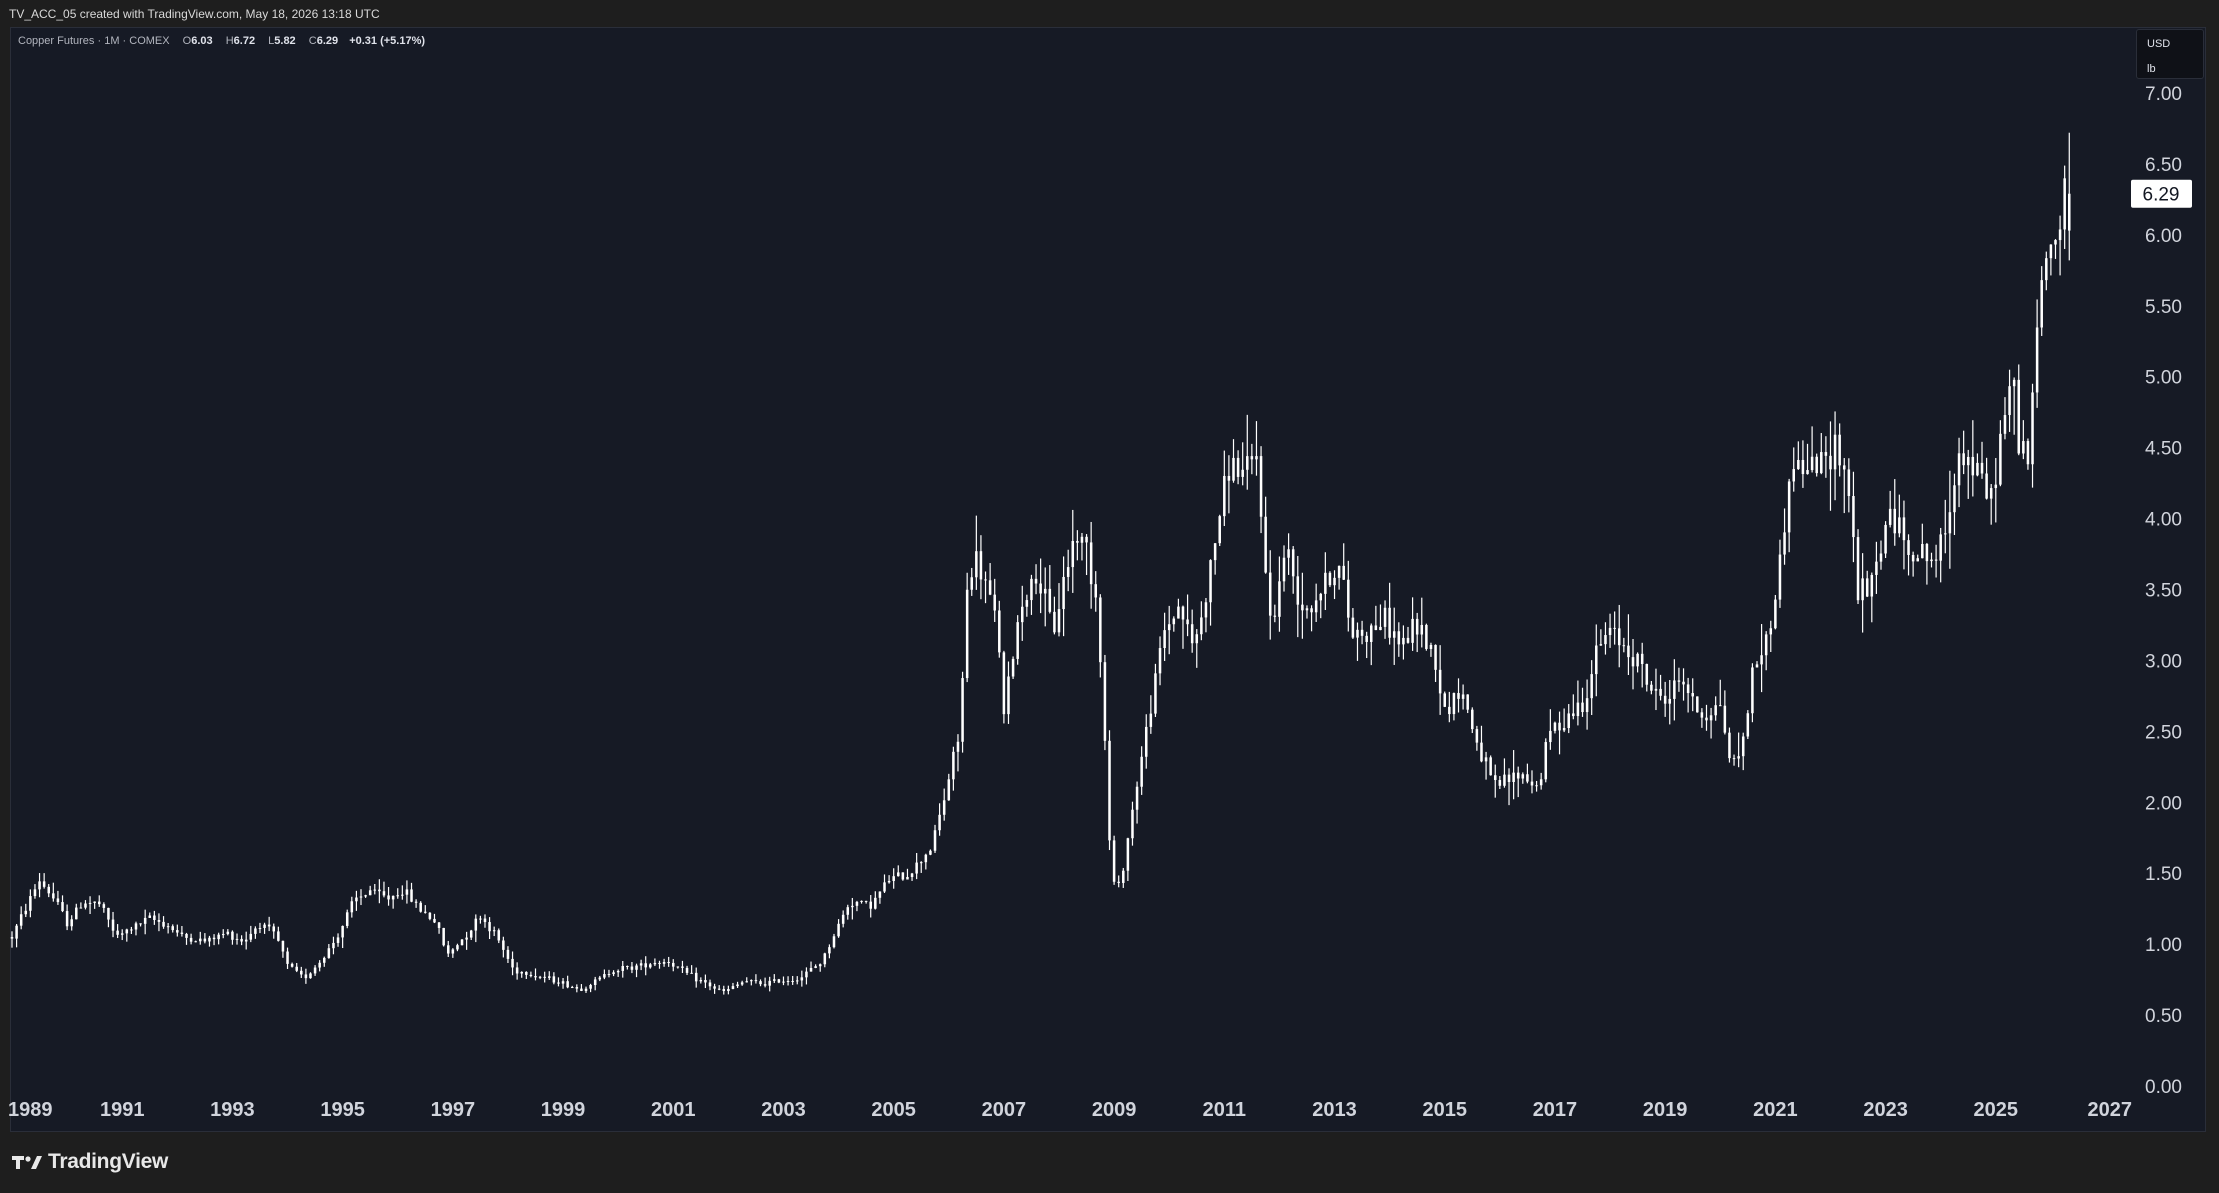 Image resolution: width=2219 pixels, height=1193 pixels. I want to click on price-tick-label: 5.50, so click(2163, 307).